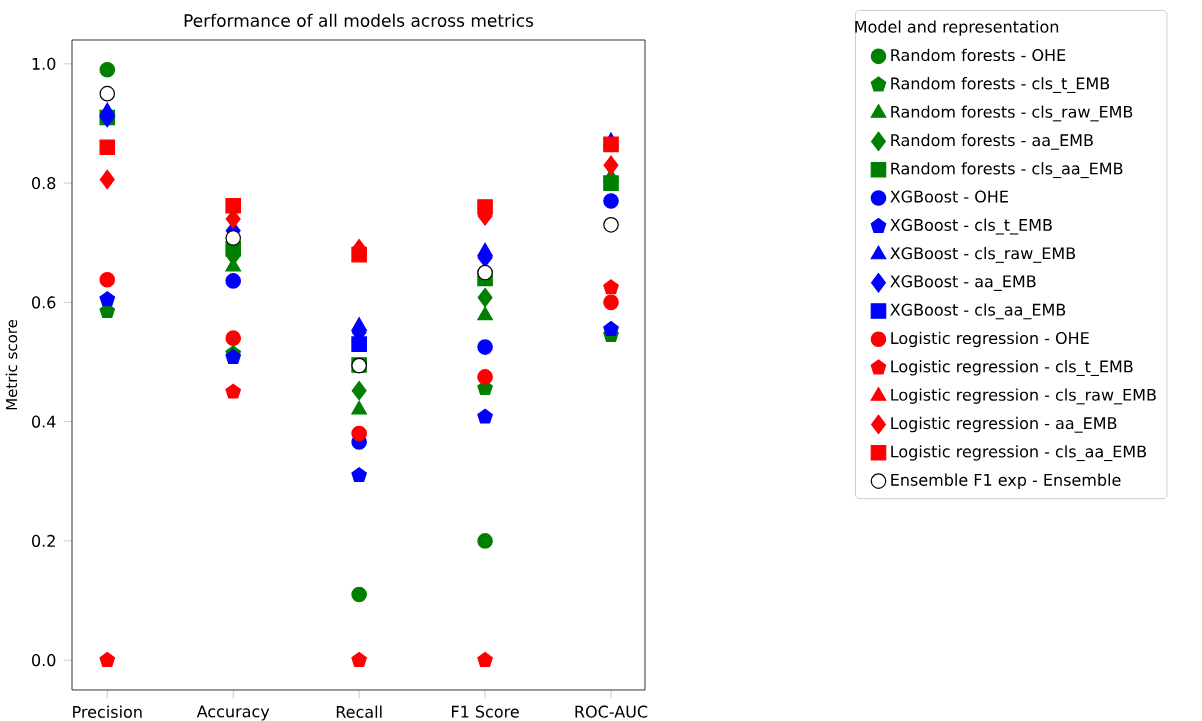 This screenshot has width=1202, height=721. I want to click on chart-title: Performance of all models across metrics, so click(359, 20).